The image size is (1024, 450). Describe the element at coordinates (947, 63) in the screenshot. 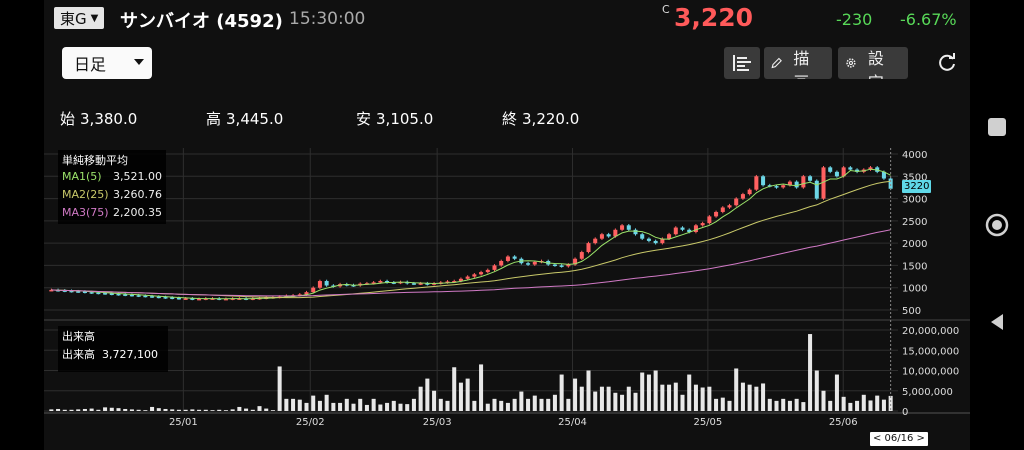

I see `refresh-button` at that location.